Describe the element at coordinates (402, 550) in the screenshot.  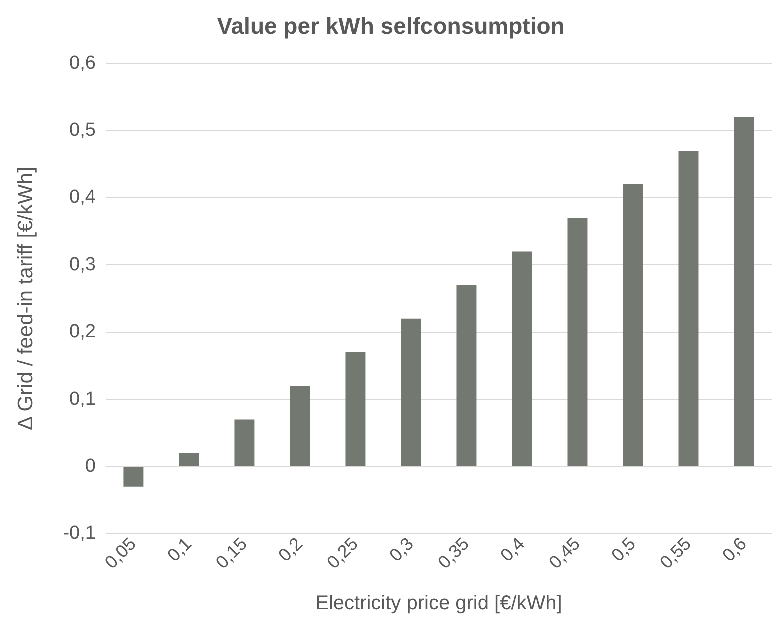
I see `x-tick-label: 0,3` at that location.